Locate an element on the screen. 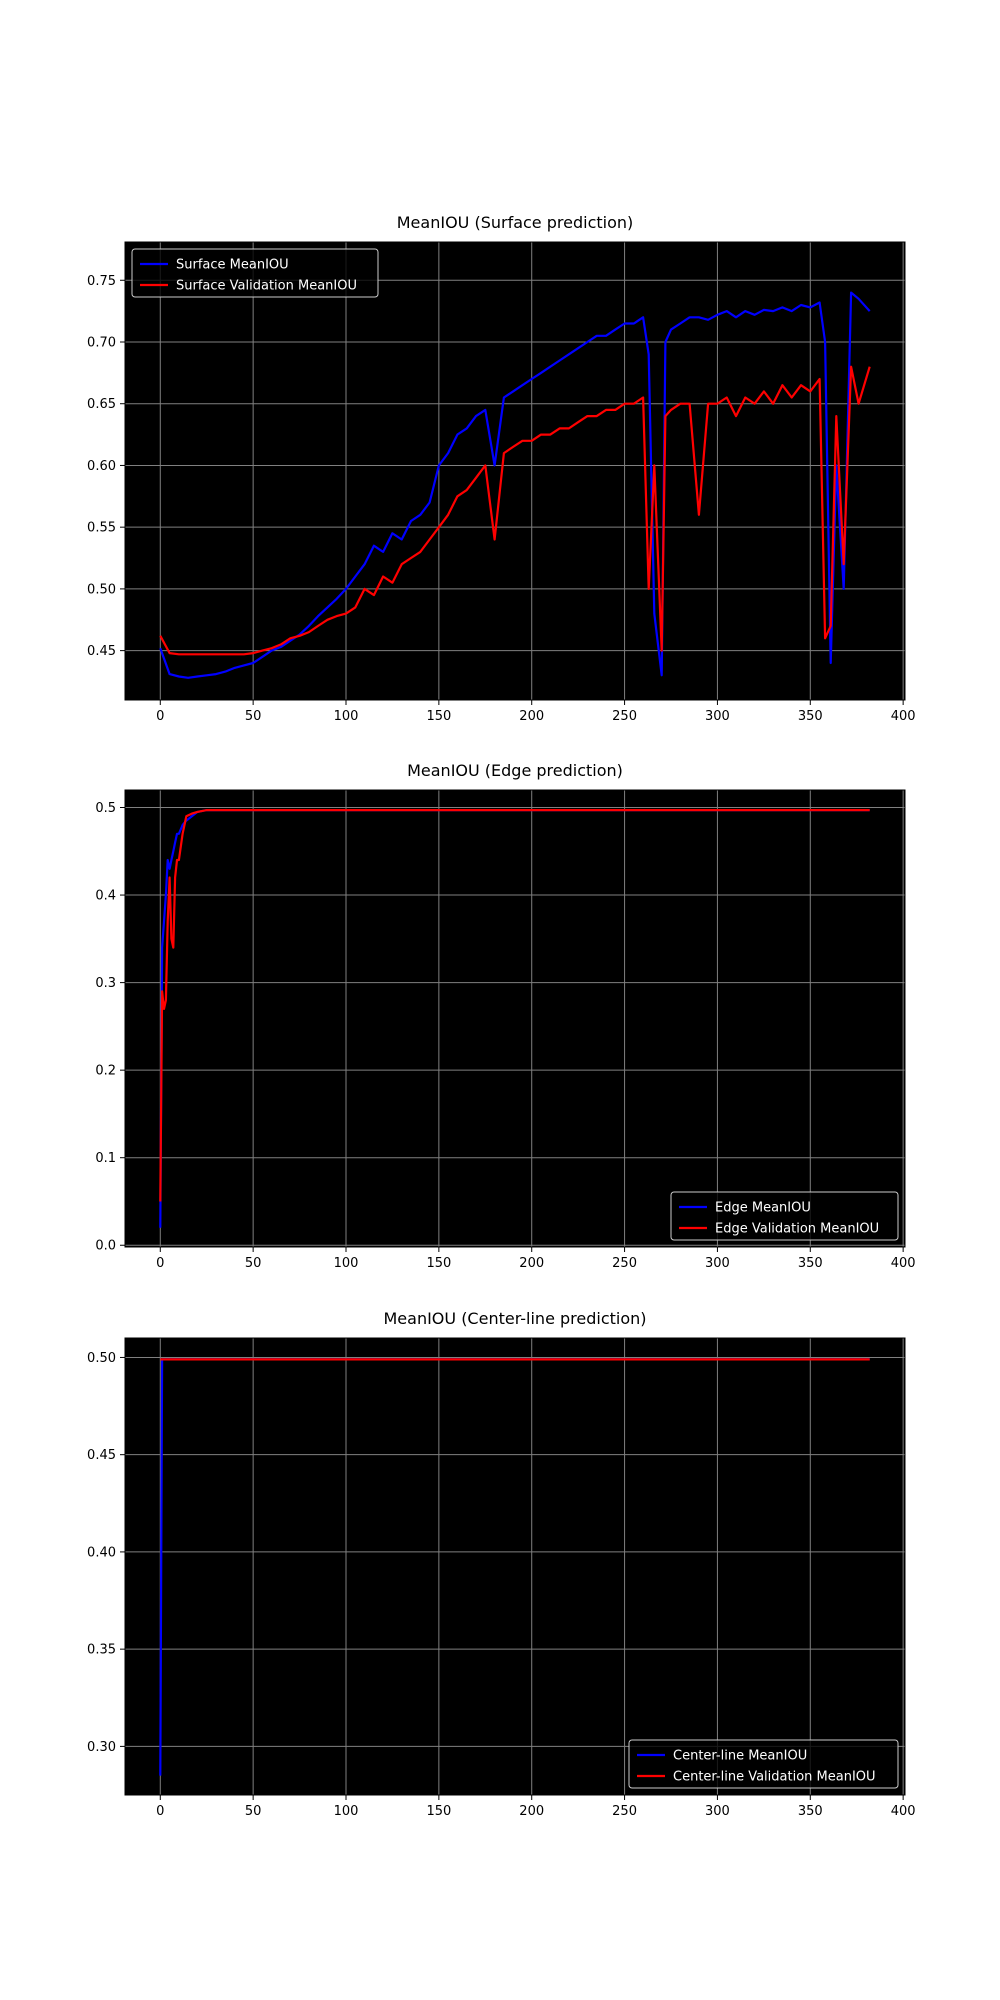  y-tick-label: 0.3 is located at coordinates (105, 983).